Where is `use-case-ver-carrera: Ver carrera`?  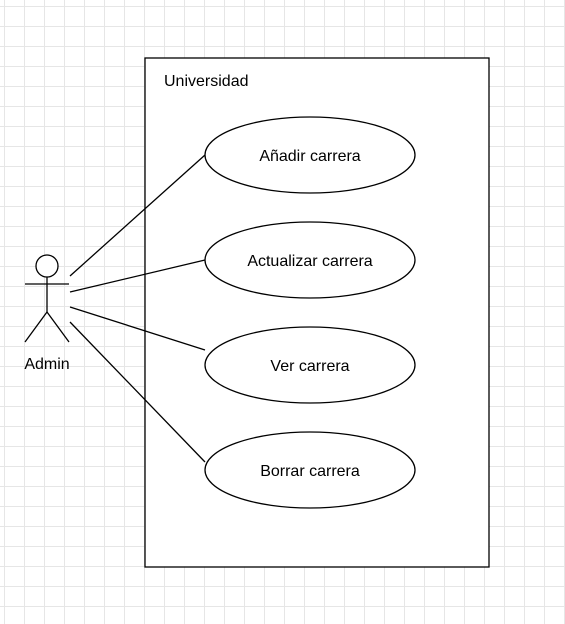
use-case-ver-carrera: Ver carrera is located at coordinates (310, 365).